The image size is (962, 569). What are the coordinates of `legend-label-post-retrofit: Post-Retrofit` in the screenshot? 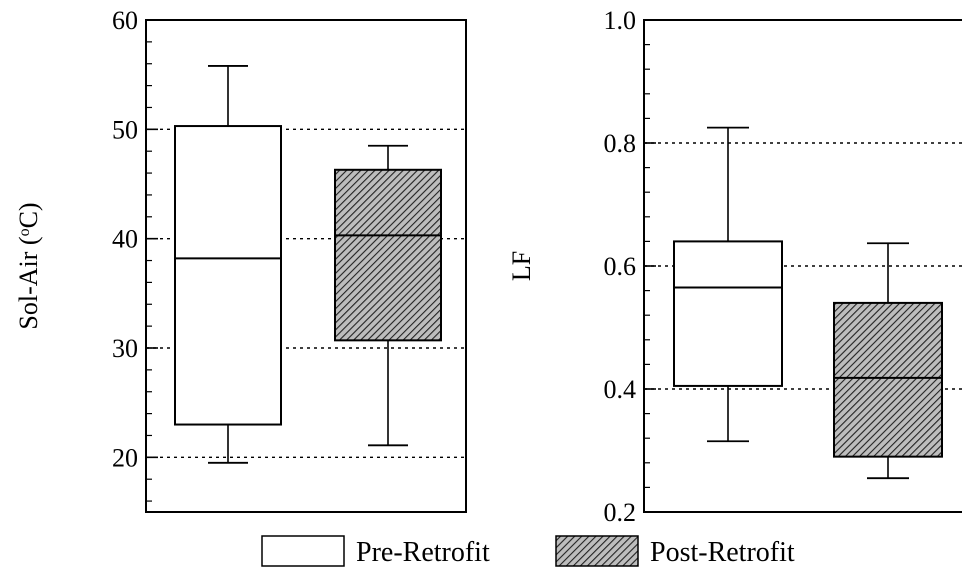 It's located at (722, 552).